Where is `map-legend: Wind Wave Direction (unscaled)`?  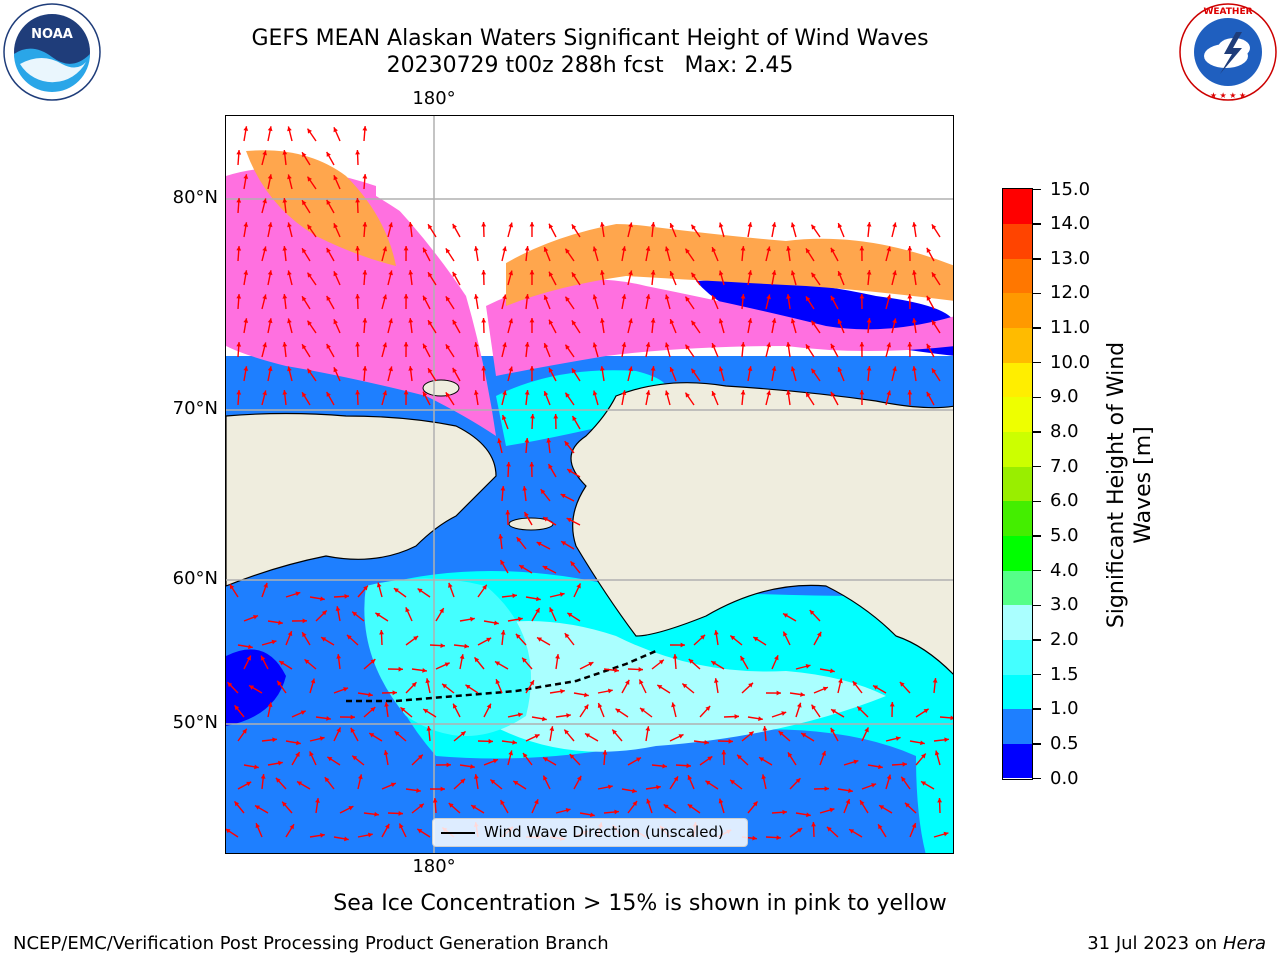
map-legend: Wind Wave Direction (unscaled) is located at coordinates (590, 832).